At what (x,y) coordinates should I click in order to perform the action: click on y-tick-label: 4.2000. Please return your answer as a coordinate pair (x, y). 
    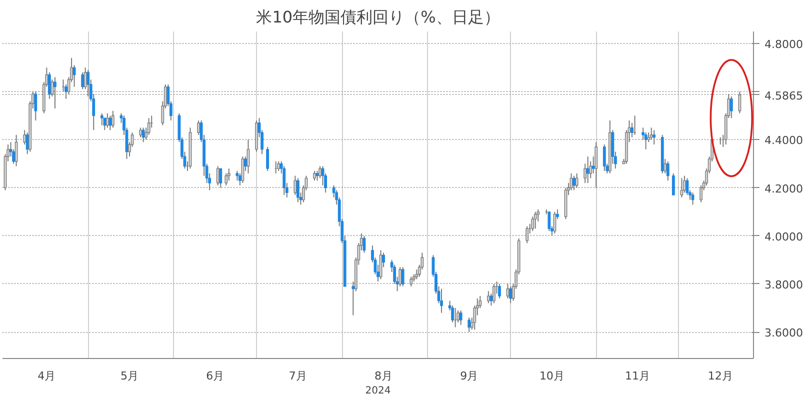
    Looking at the image, I should click on (783, 189).